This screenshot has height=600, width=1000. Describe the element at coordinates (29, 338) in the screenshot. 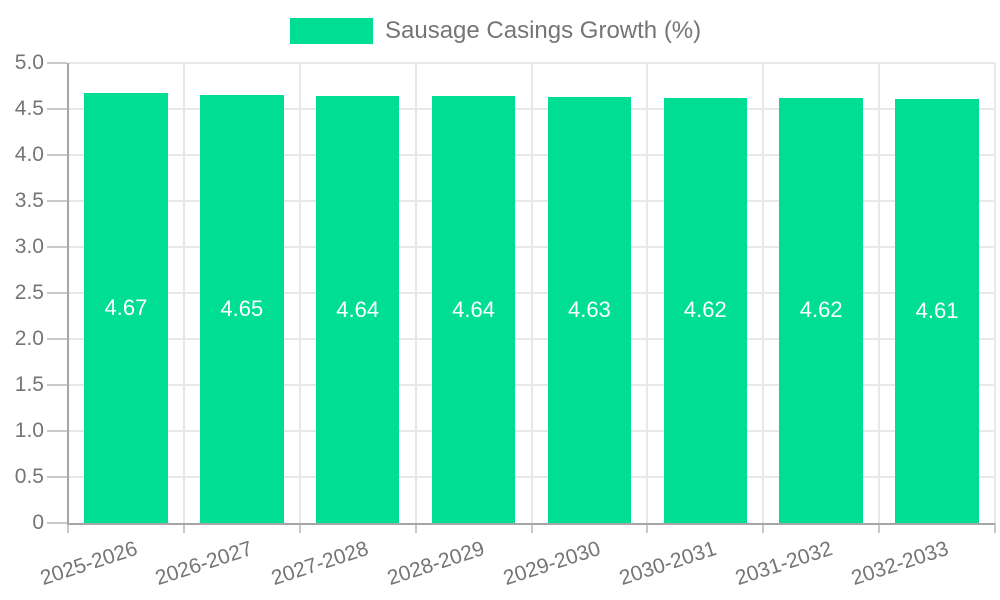

I see `y-axis-label: 2.0` at that location.